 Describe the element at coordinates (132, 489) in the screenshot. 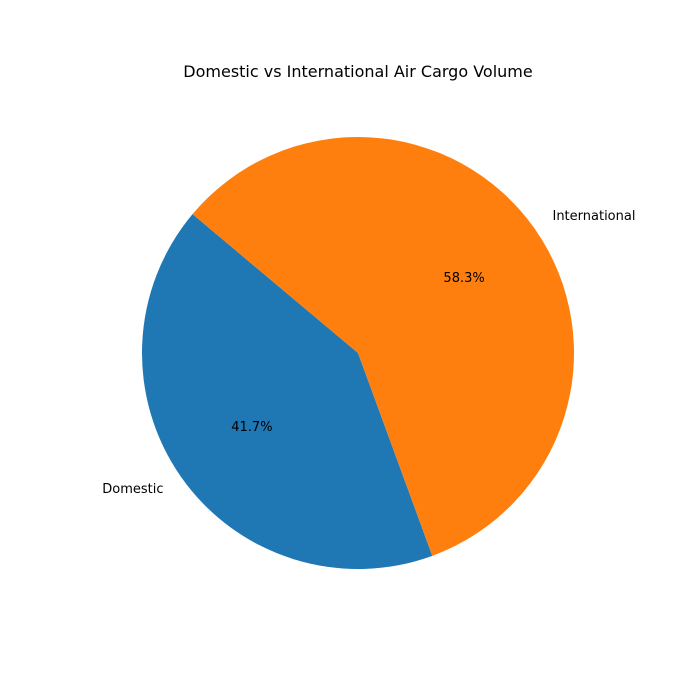

I see `slice-label-domestic: Domestic` at that location.